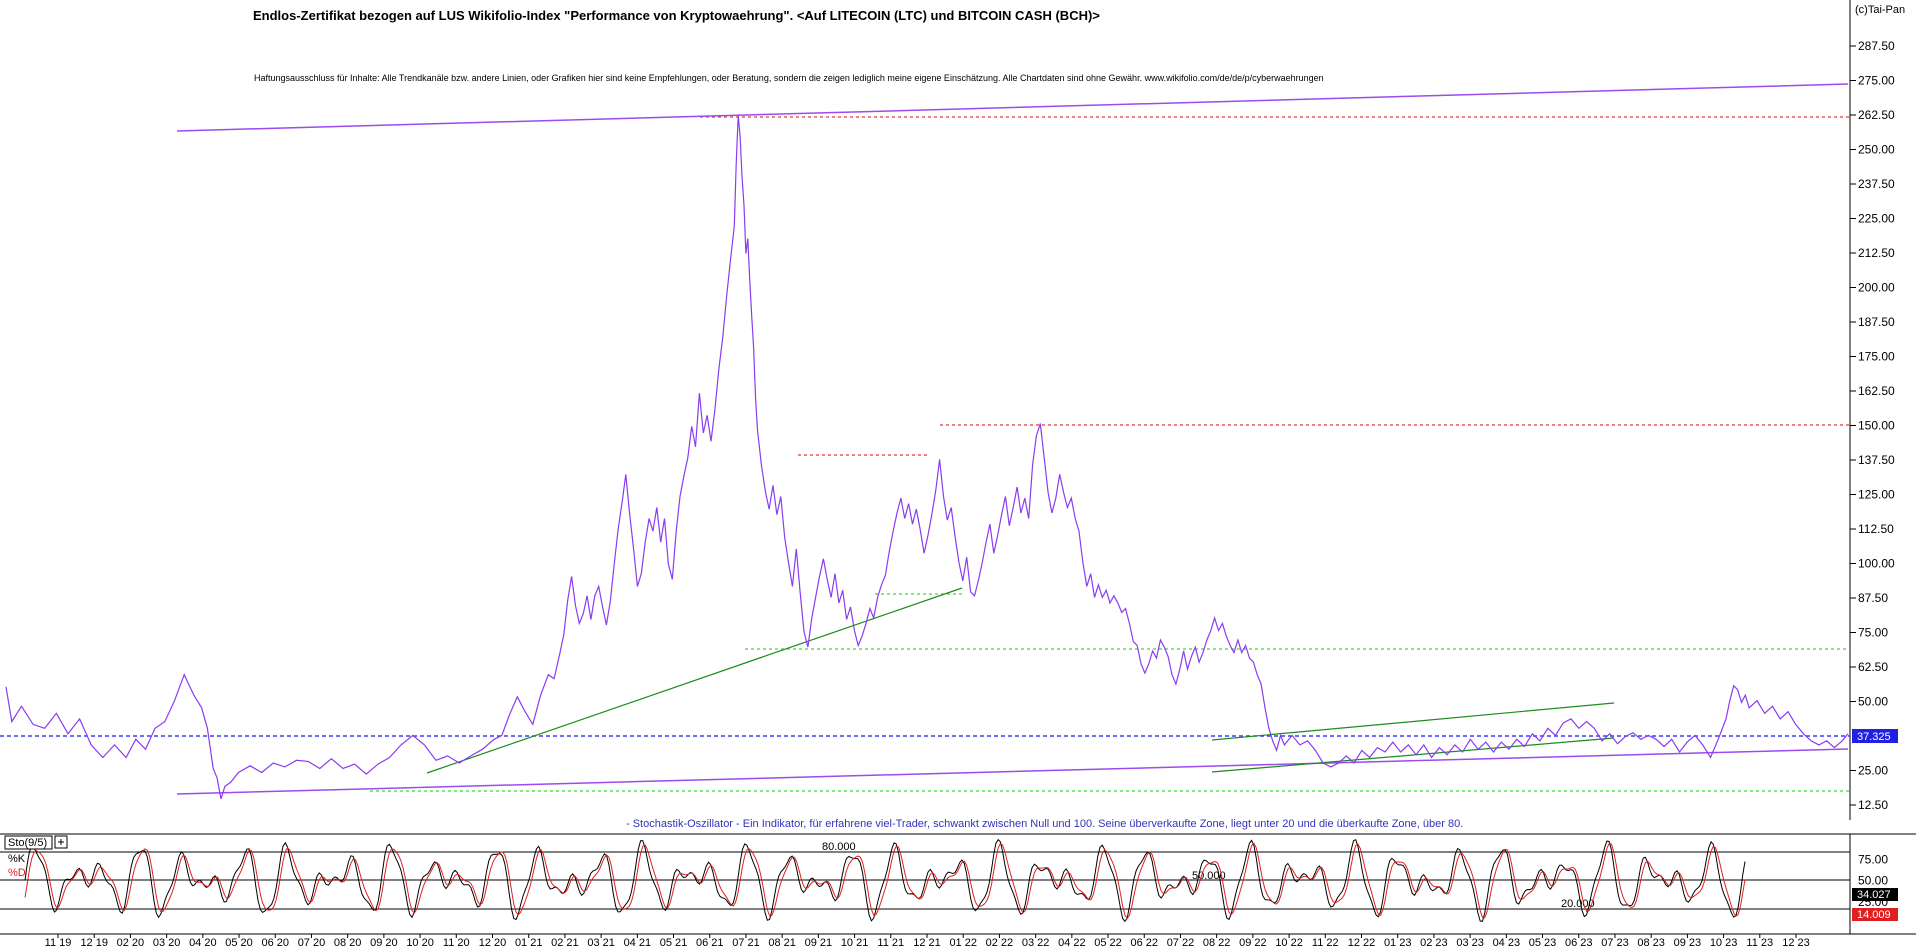  I want to click on last-price-value: 37.325, so click(1874, 737).